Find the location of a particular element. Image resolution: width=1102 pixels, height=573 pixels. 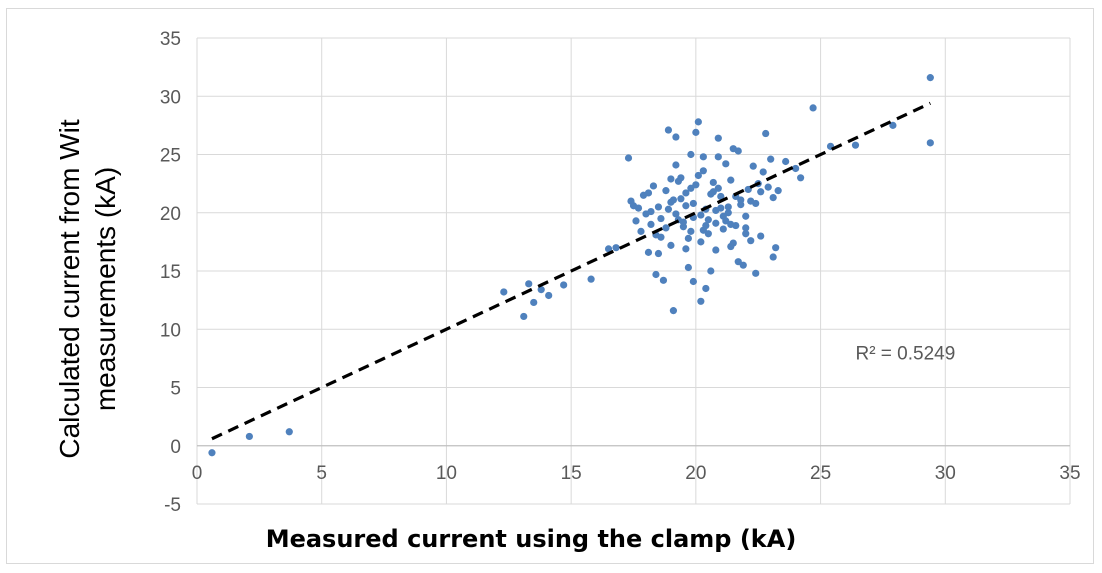

x-tick-label: 25 is located at coordinates (820, 473).